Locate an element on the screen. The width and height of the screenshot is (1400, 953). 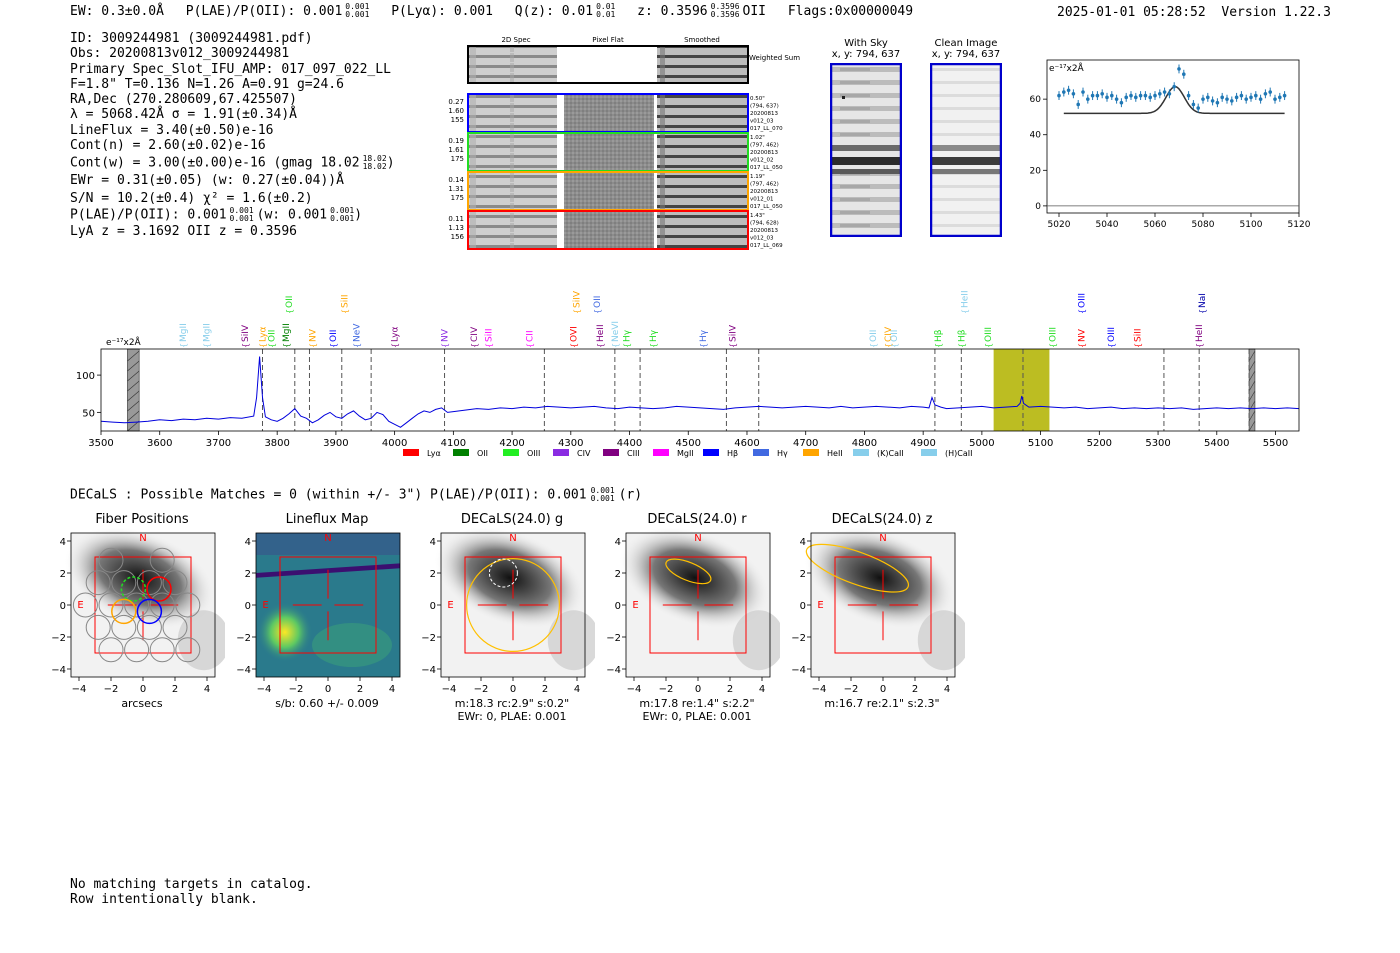
cutout-stat: 0.27 is located at coordinates (456, 102).